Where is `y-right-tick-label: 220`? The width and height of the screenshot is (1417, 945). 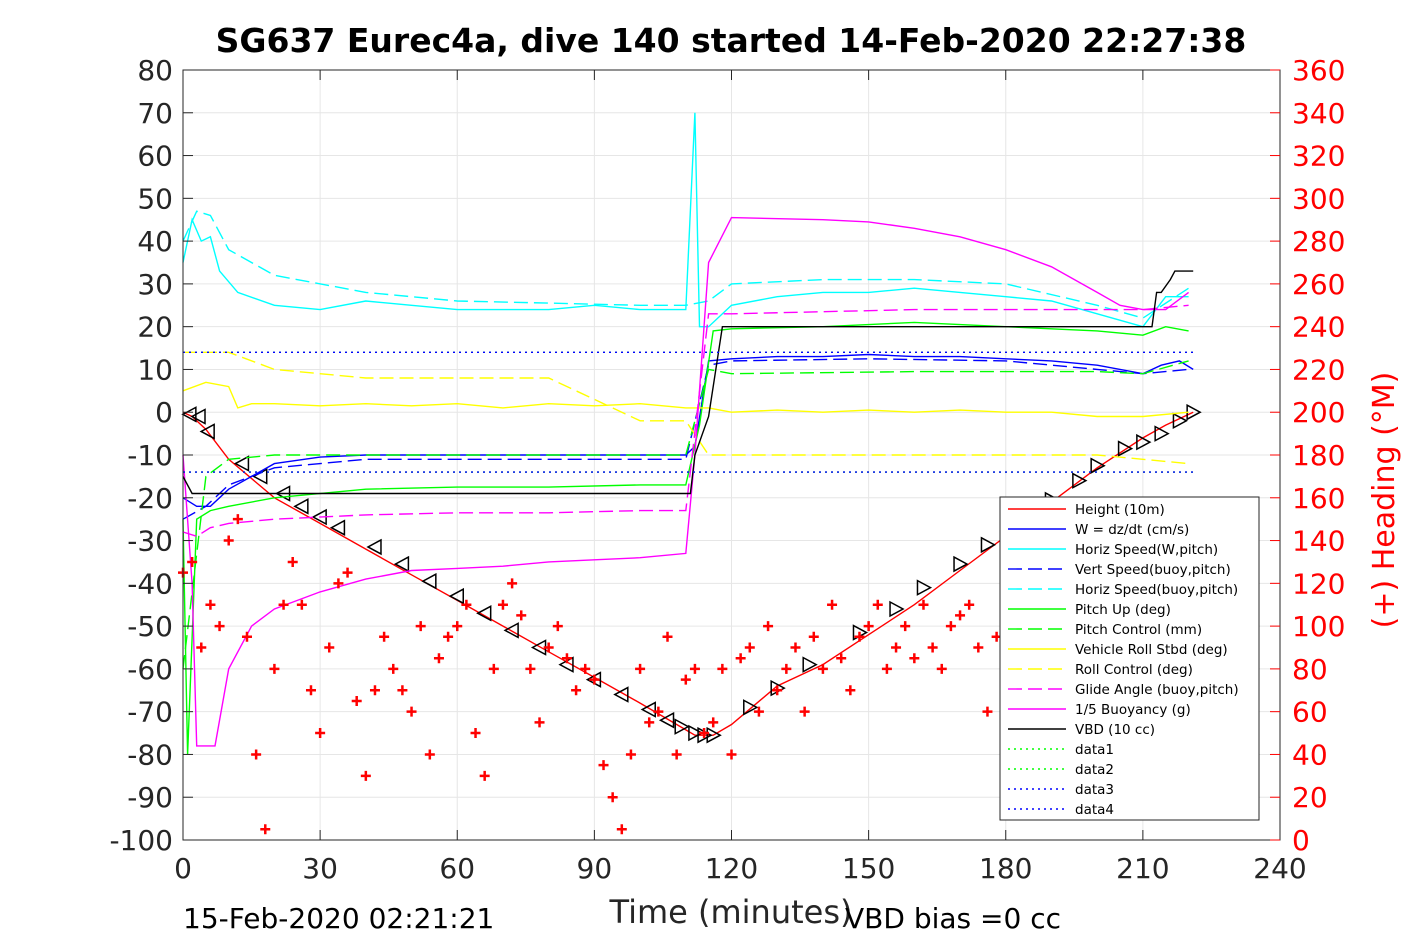 y-right-tick-label: 220 is located at coordinates (1318, 369).